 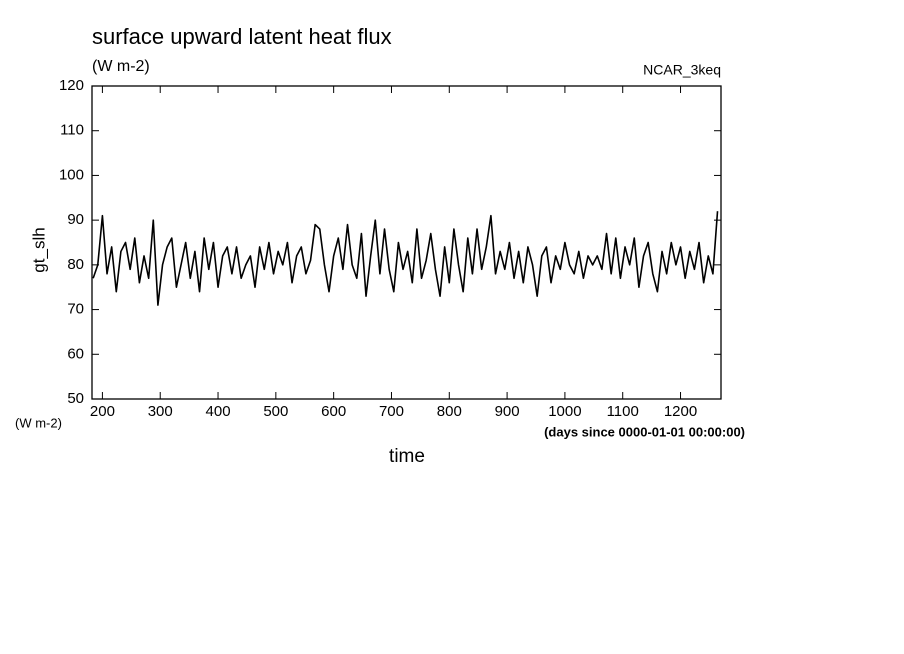 I want to click on chart-subtitle: (W m-2), so click(x=121, y=66).